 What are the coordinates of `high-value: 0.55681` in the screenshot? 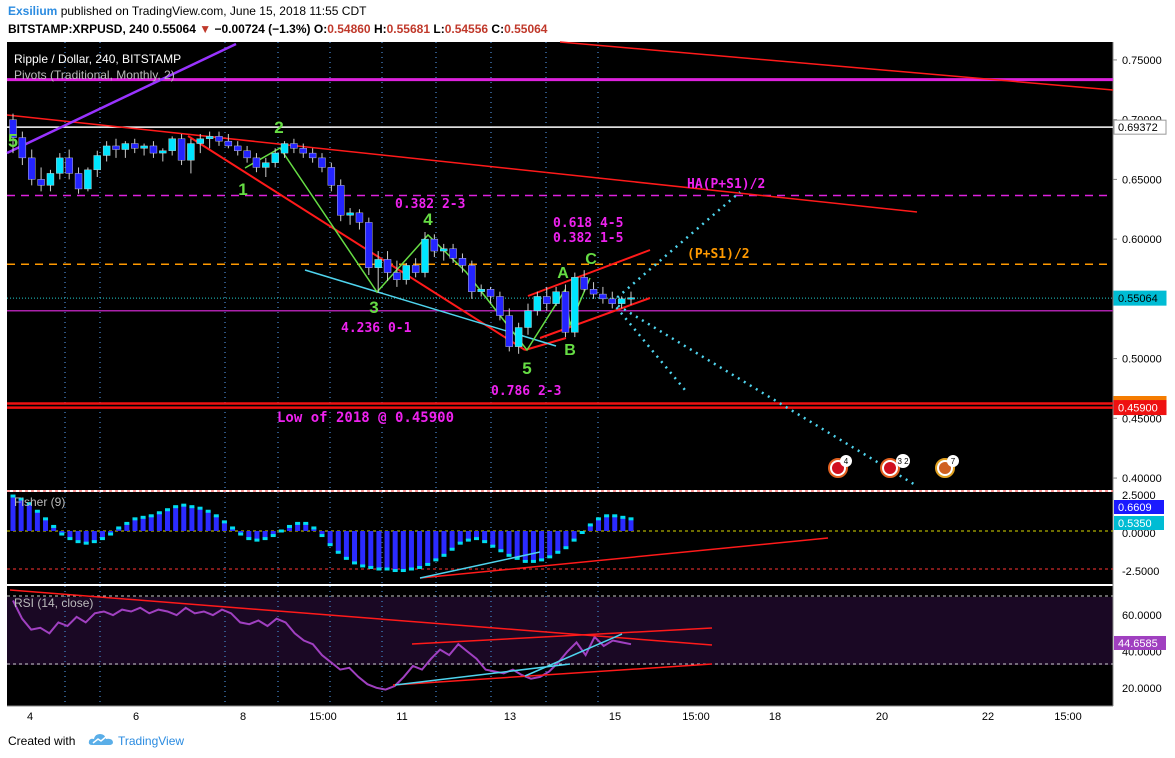 It's located at (408, 29).